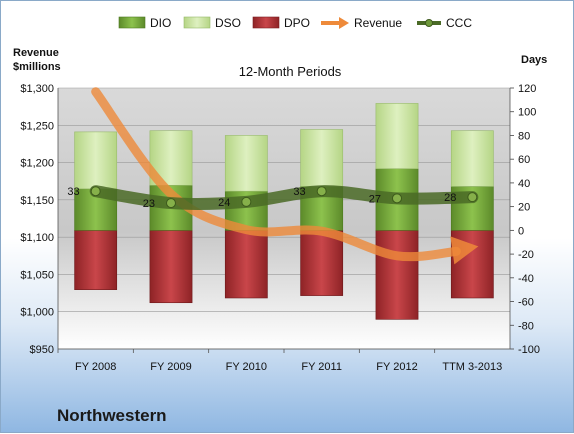 The image size is (574, 434). What do you see at coordinates (396, 367) in the screenshot?
I see `category-label: FY 2012` at bounding box center [396, 367].